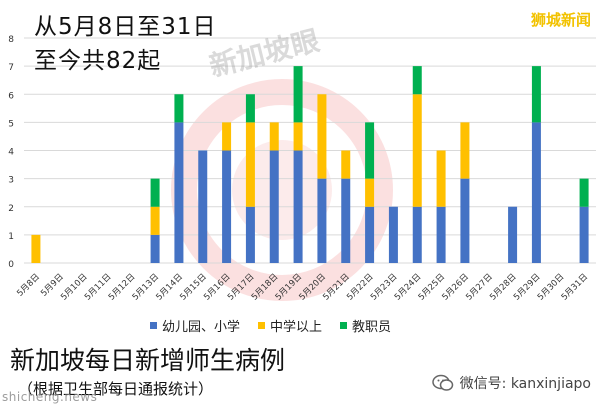 This screenshot has height=409, width=601. Describe the element at coordinates (11, 265) in the screenshot. I see `y-tick-label: 0` at that location.